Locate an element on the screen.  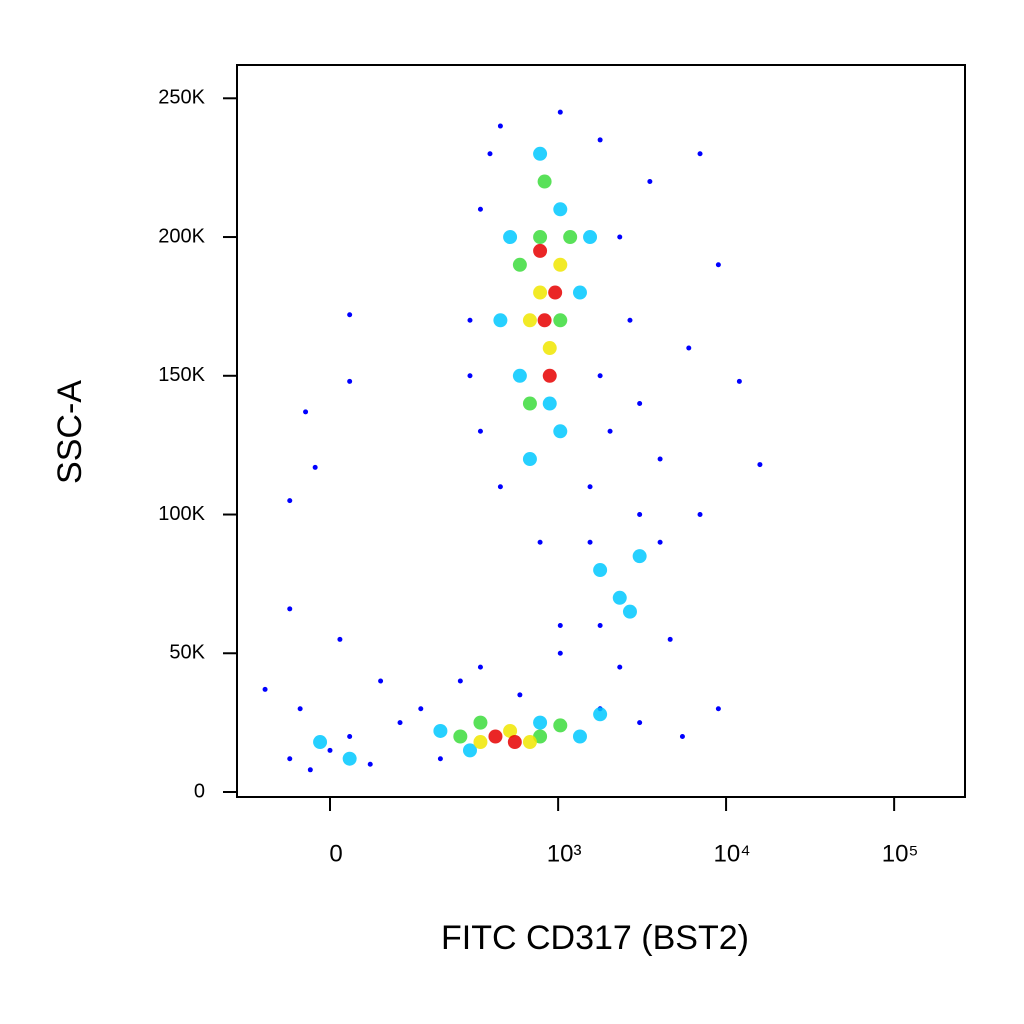
y-tick-label: 100K is located at coordinates (181, 514).